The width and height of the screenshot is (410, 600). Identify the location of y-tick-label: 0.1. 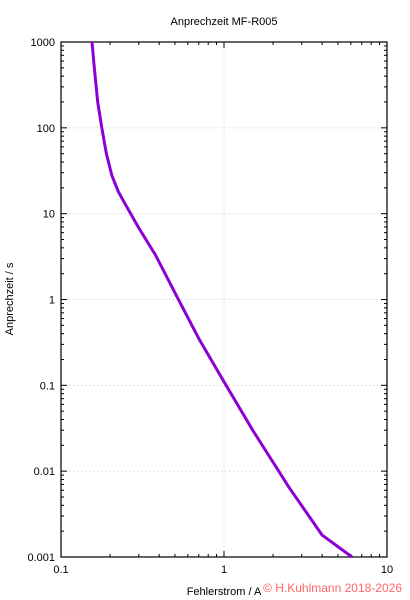
(47, 386).